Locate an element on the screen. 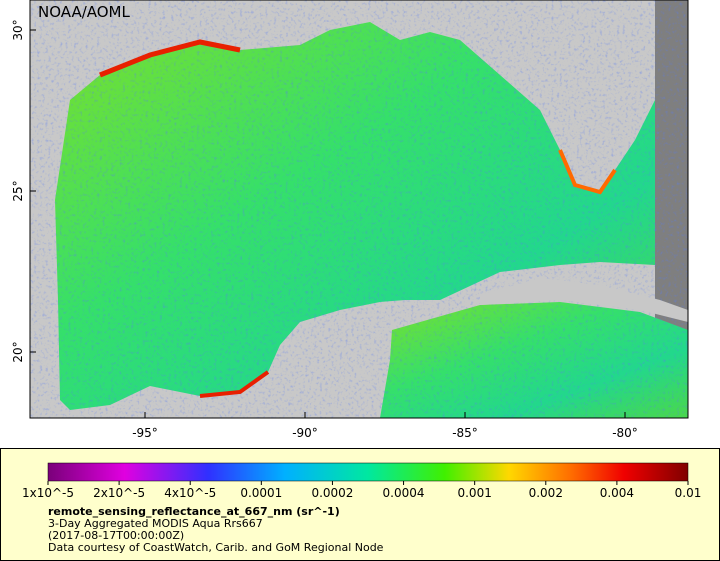 The width and height of the screenshot is (720, 561). colorbar-label: 0.002 is located at coordinates (546, 493).